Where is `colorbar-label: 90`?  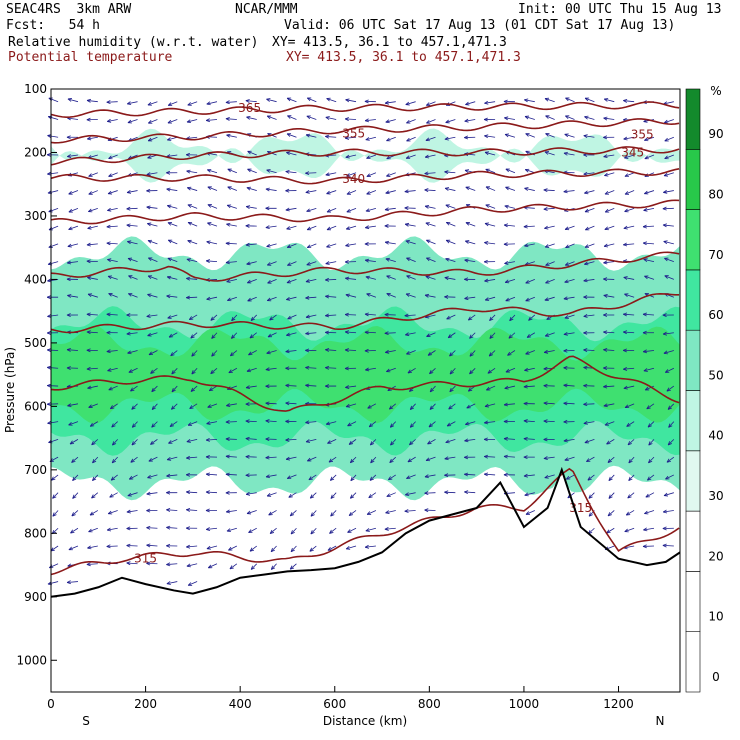
colorbar-label: 90 is located at coordinates (715, 134).